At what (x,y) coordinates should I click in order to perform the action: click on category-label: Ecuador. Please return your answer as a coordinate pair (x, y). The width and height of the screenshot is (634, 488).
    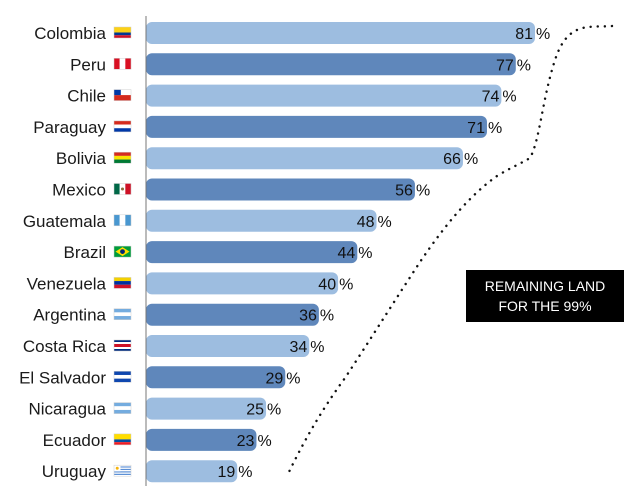
    Looking at the image, I should click on (75, 440).